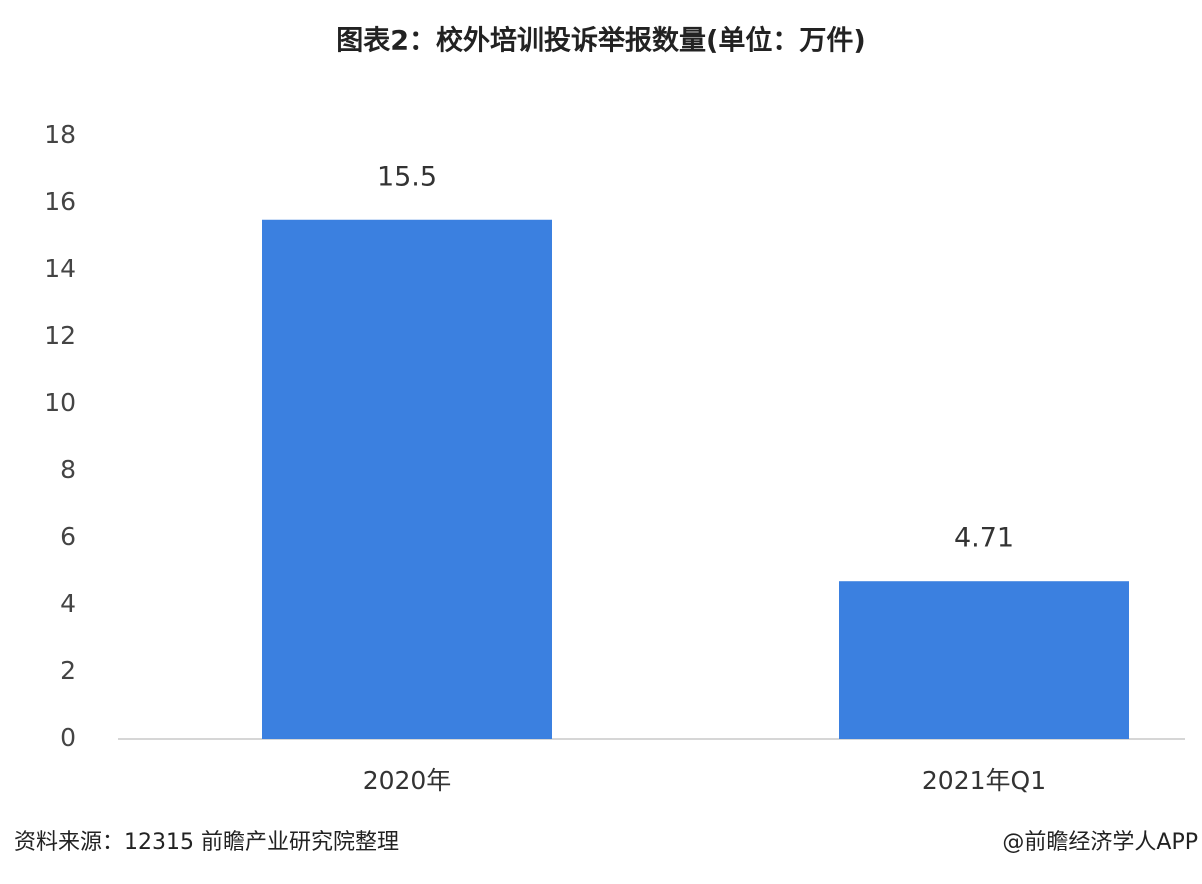  I want to click on value-label: 4.71, so click(984, 538).